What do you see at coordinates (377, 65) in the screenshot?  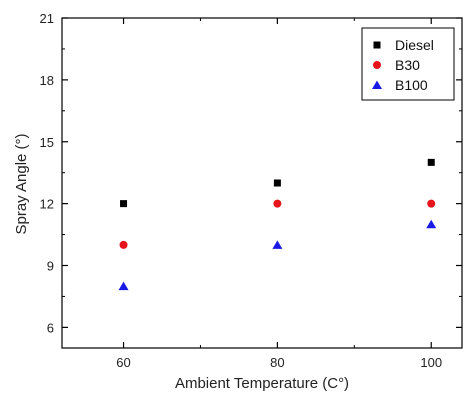 I see `legend-marker-b30` at bounding box center [377, 65].